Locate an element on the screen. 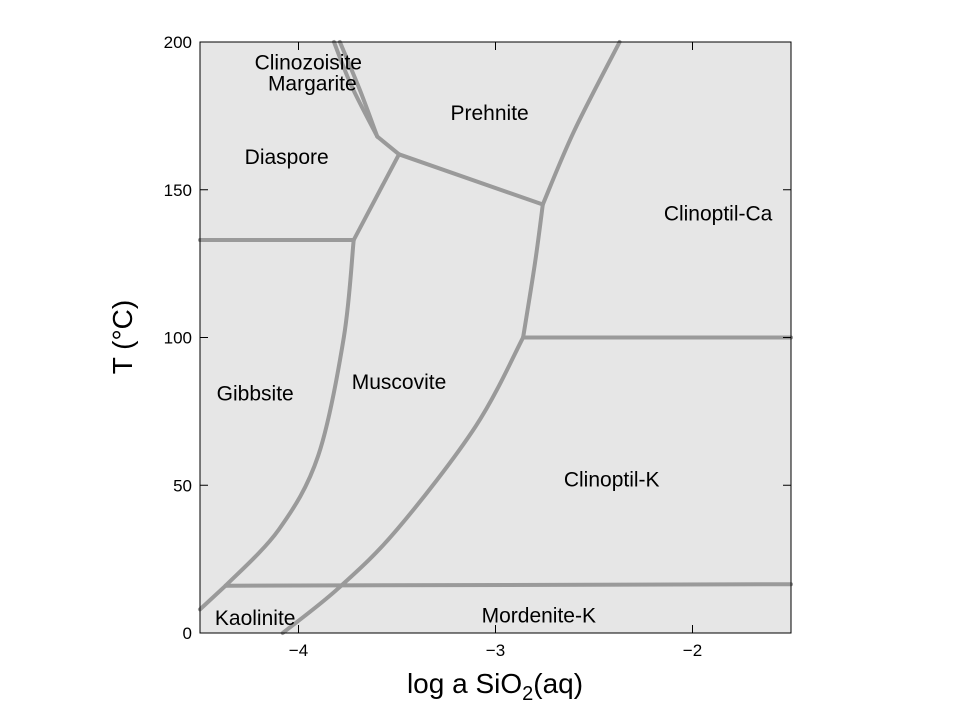  field-label-prehnite: Prehnite is located at coordinates (489, 113).